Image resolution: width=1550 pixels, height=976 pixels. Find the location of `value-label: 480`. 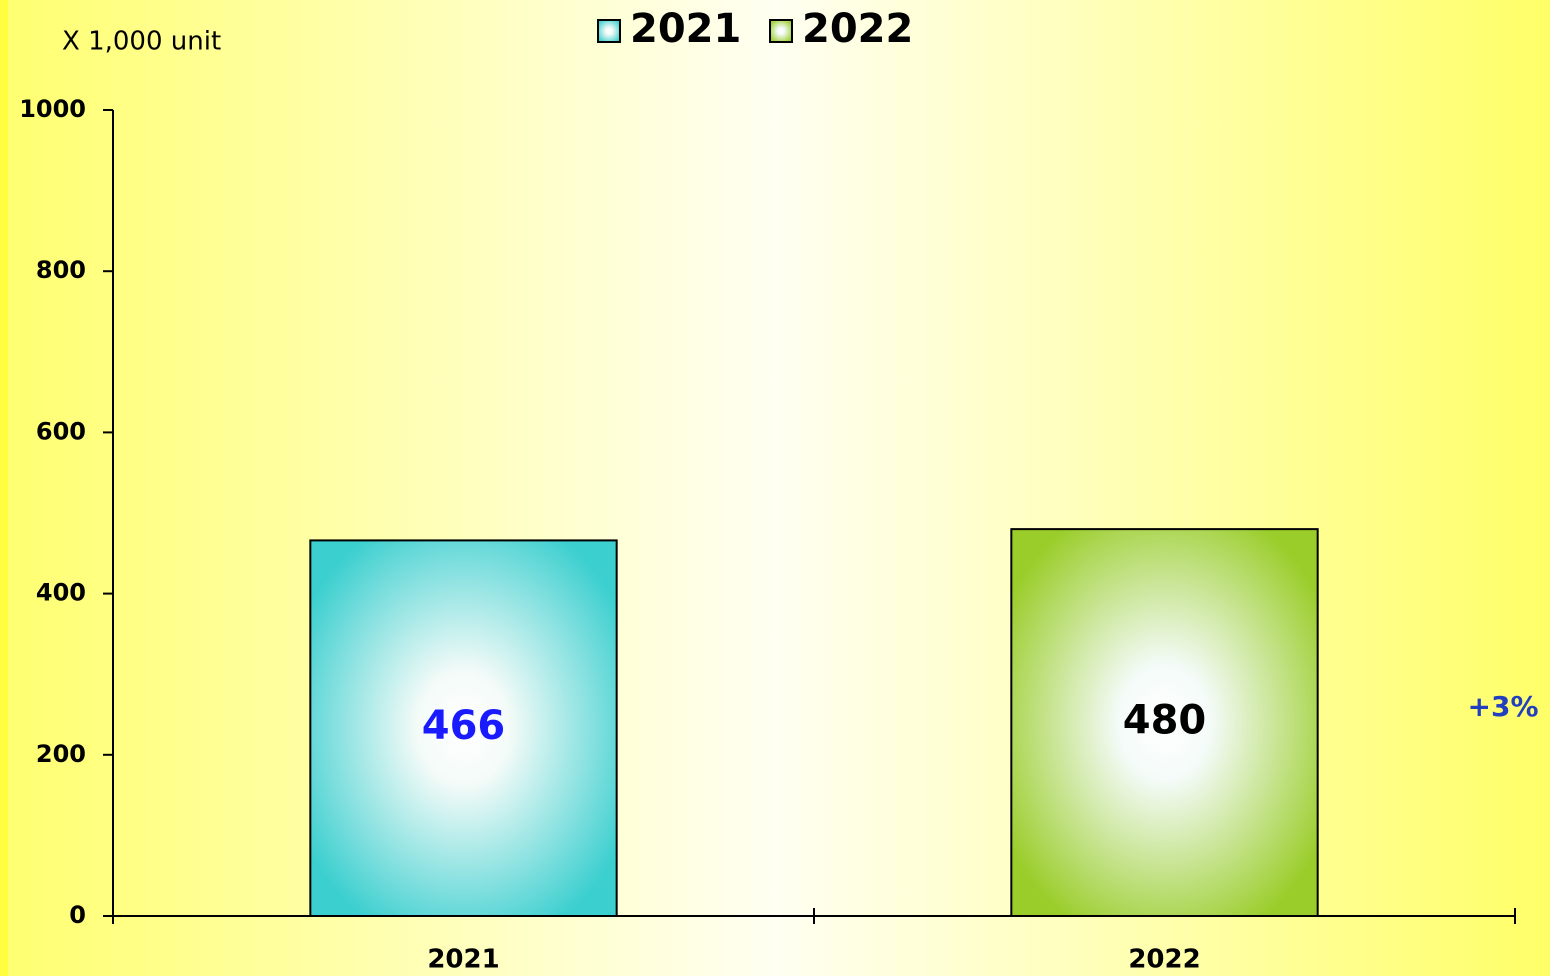

value-label: 480 is located at coordinates (1165, 721).